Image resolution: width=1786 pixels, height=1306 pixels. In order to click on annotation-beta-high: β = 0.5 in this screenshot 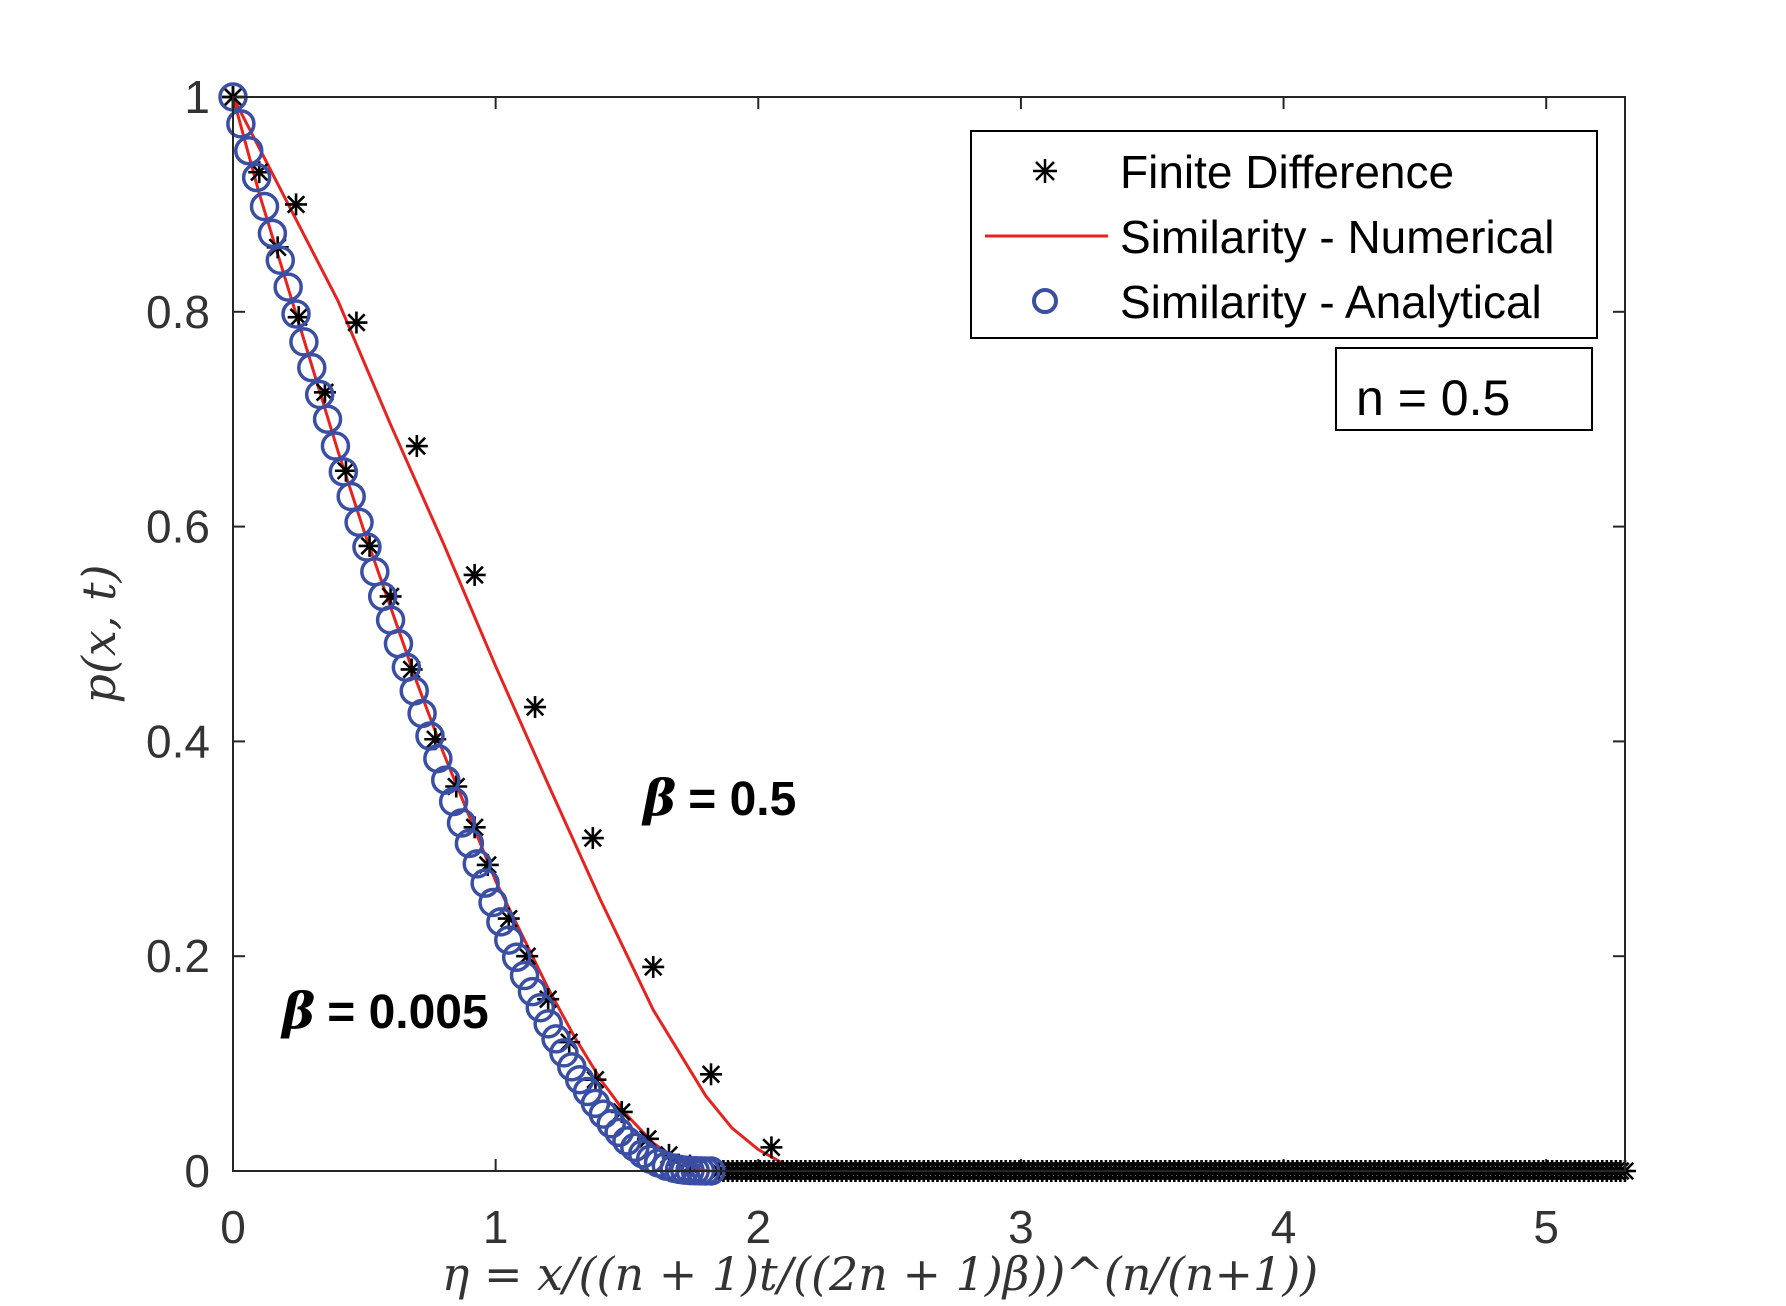, I will do `click(718, 797)`.